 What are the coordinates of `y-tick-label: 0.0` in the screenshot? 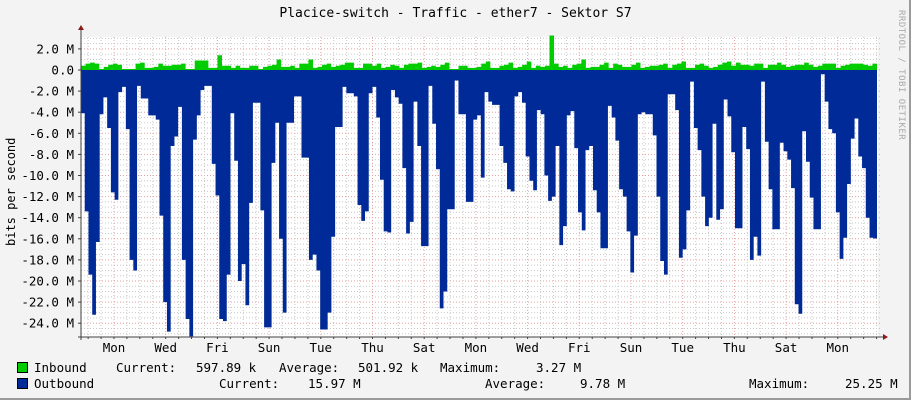 It's located at (62, 70).